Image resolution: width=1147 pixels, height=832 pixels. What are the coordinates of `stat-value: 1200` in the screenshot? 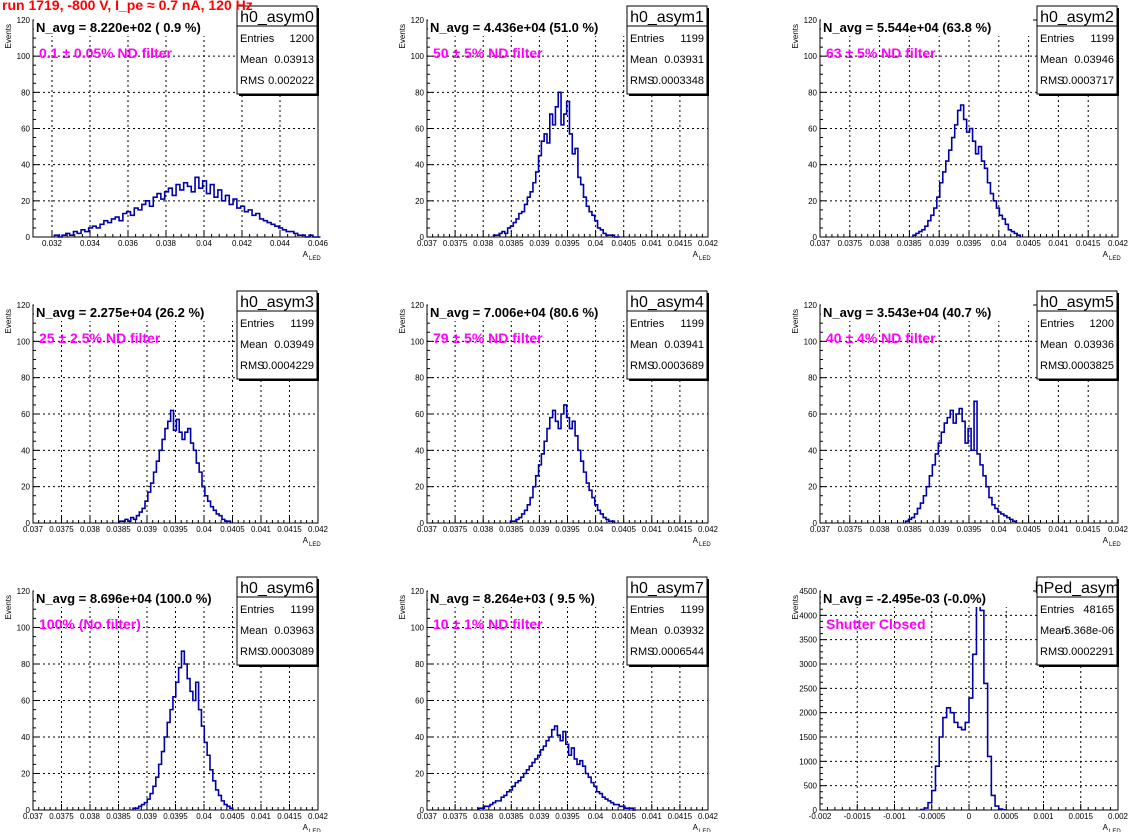 It's located at (1102, 324).